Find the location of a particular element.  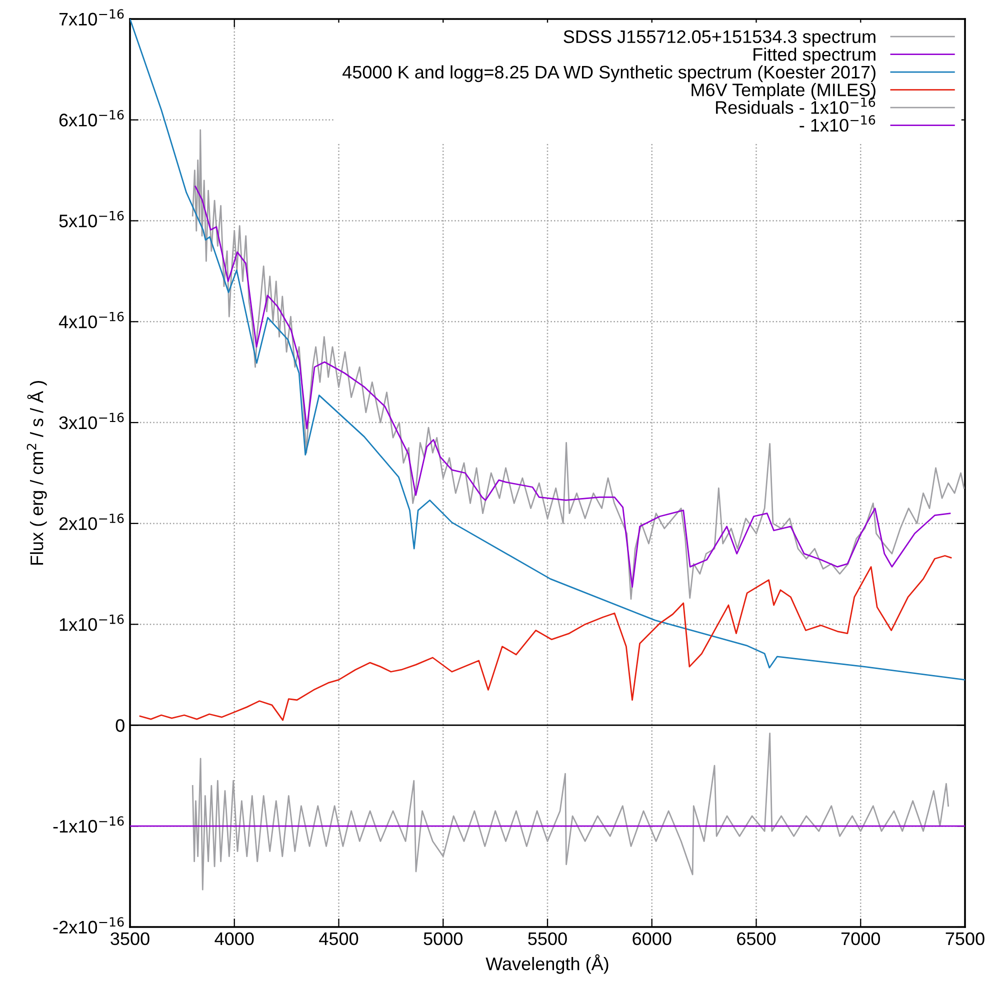

x-tick-label: 3500 is located at coordinates (130, 939).